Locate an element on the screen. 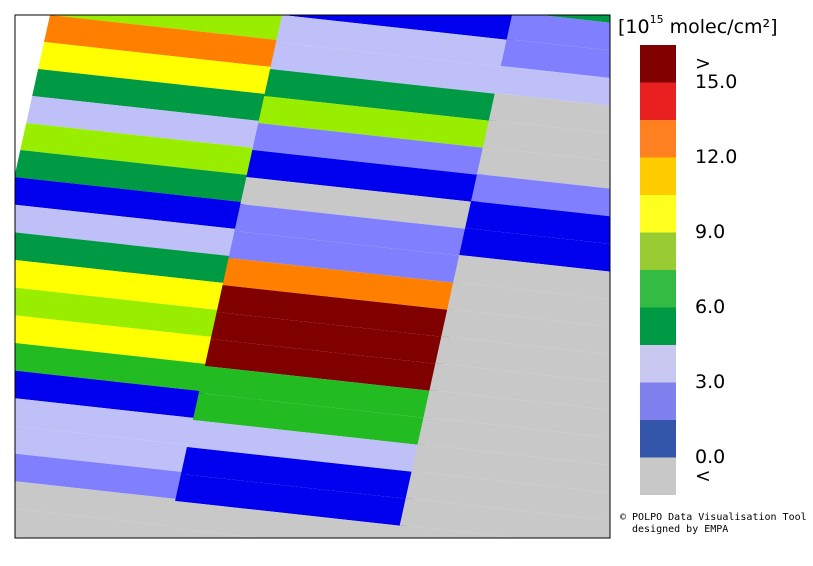 This screenshot has height=566, width=813. legend-unit: [1015 molec/cm²] is located at coordinates (698, 25).